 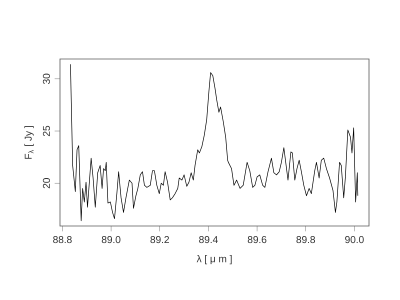 What do you see at coordinates (257, 240) in the screenshot?
I see `x-tick-label: 89.6` at bounding box center [257, 240].